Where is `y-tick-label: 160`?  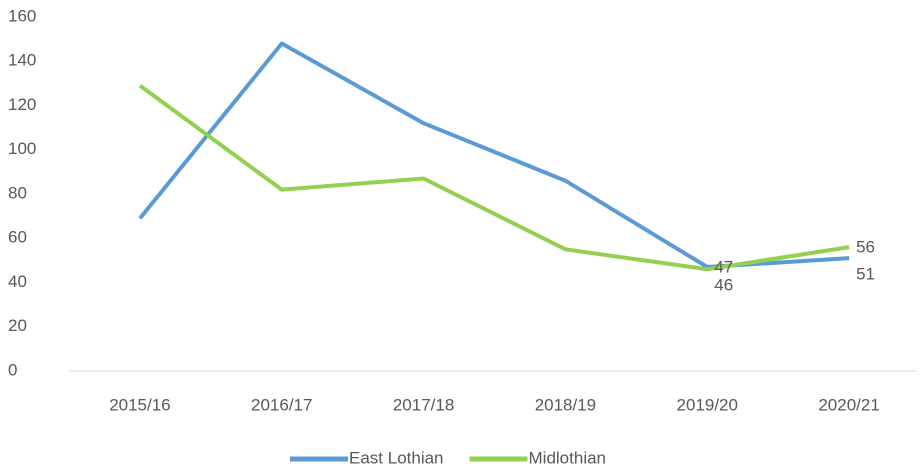
y-tick-label: 160 is located at coordinates (22, 15).